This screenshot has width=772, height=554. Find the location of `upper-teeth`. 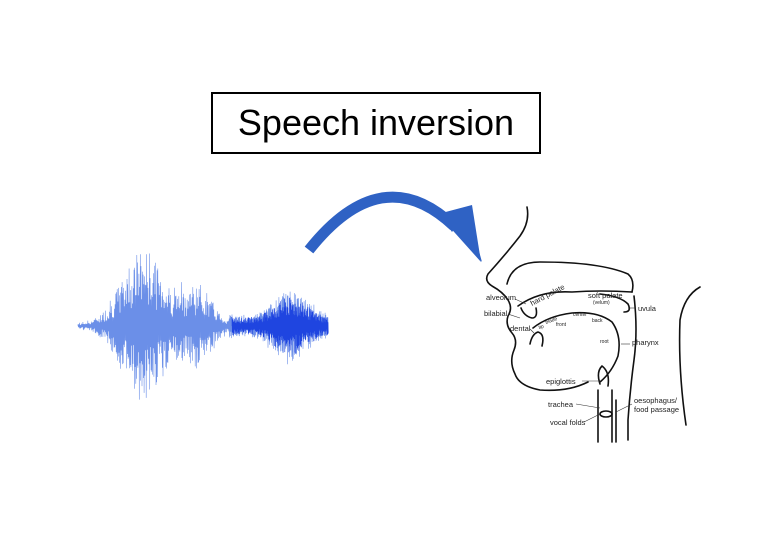

upper-teeth is located at coordinates (529, 313).